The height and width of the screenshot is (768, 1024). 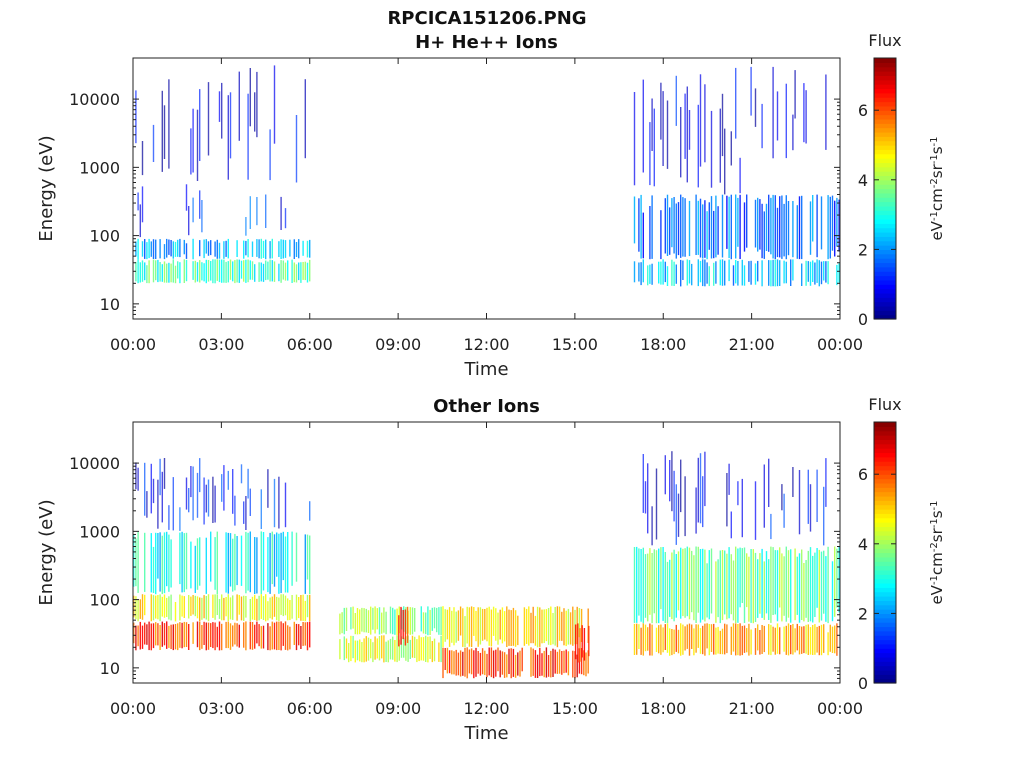 I want to click on colorbar: 0 2 4 6 Flux eV-1cm-2sr-1s-1, so click(x=902, y=544).